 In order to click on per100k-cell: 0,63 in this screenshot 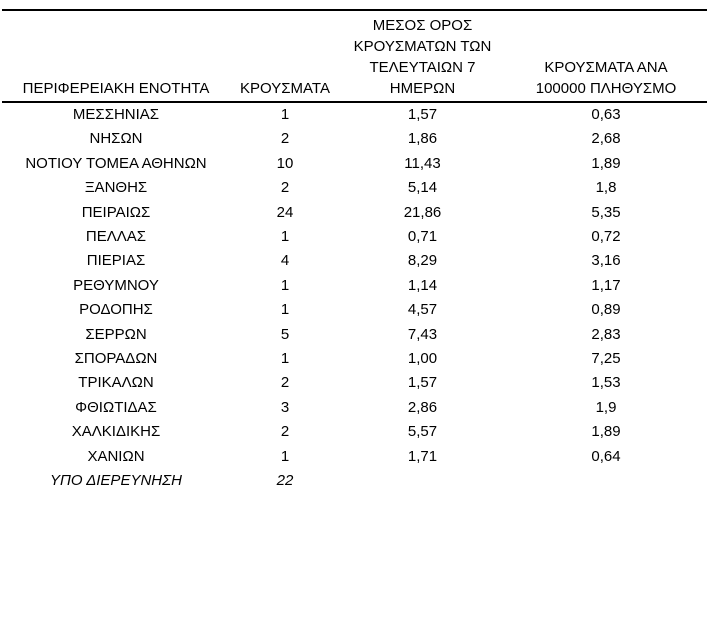, I will do `click(606, 114)`.